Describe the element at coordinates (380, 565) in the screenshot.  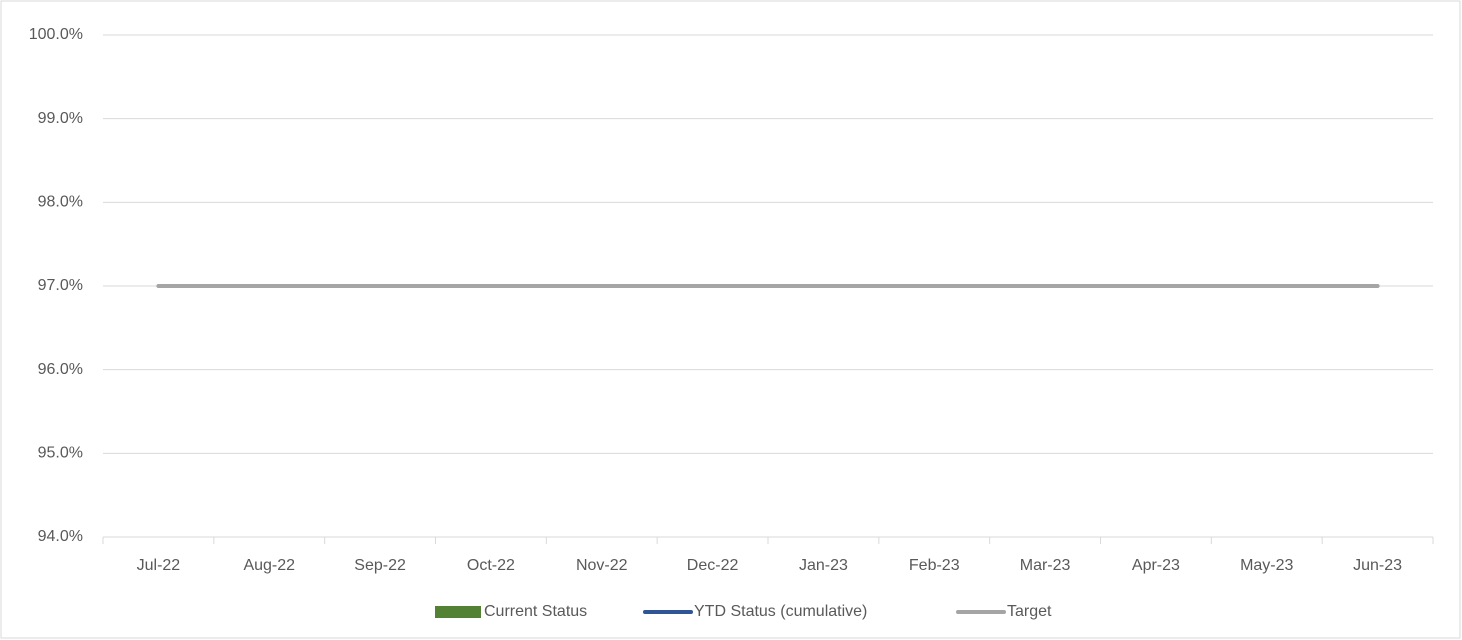
I see `x-tick-label: Sep-22` at that location.